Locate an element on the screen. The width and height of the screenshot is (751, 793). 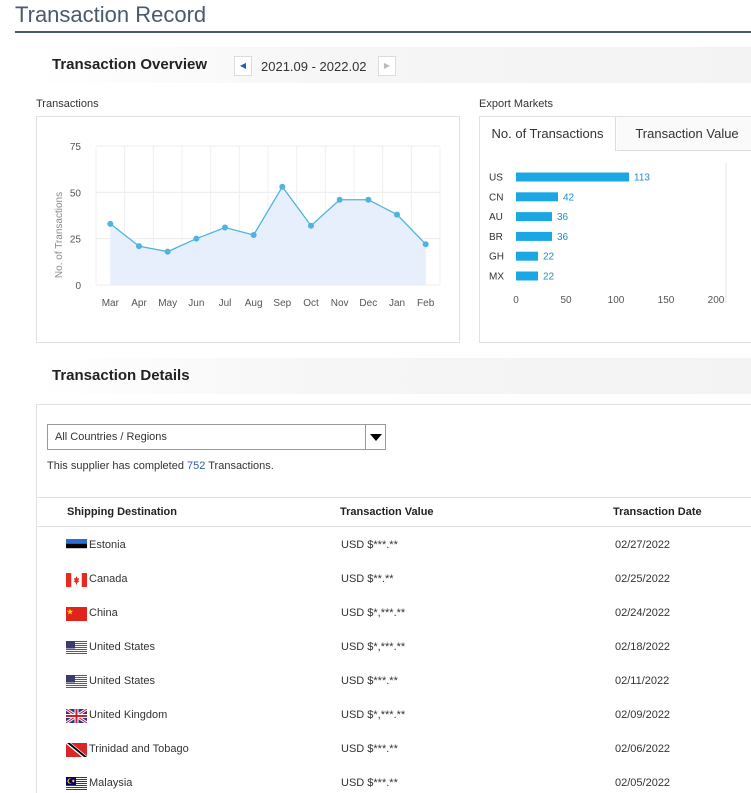
trinidad-and-tobago-flag-icon is located at coordinates (76, 750).